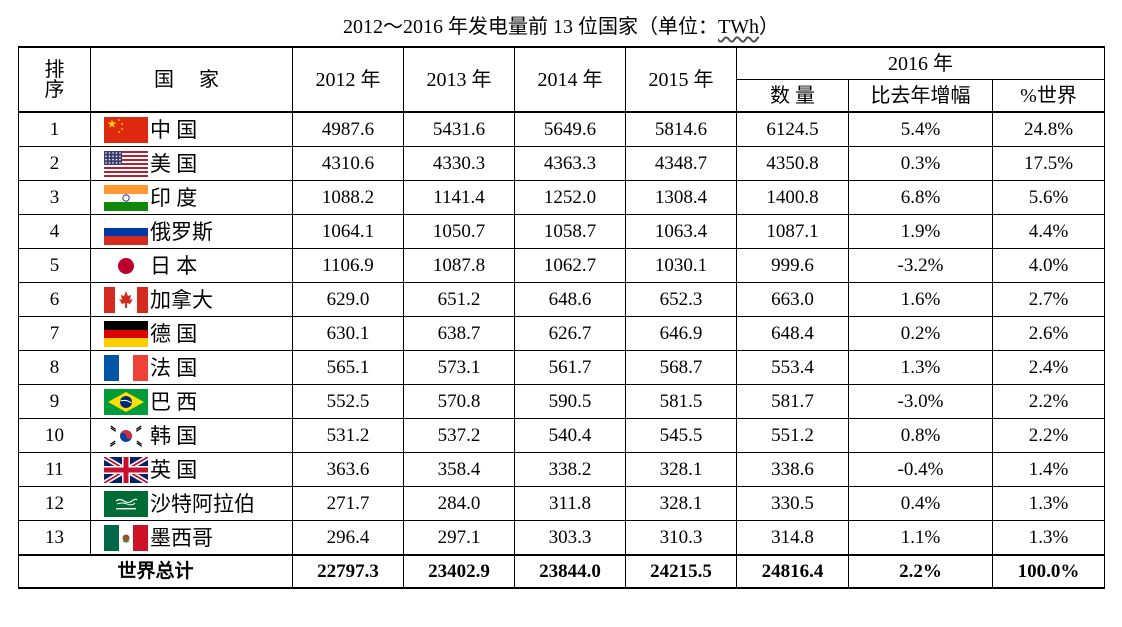  Describe the element at coordinates (459, 435) in the screenshot. I see `value-2013: 537.2` at that location.